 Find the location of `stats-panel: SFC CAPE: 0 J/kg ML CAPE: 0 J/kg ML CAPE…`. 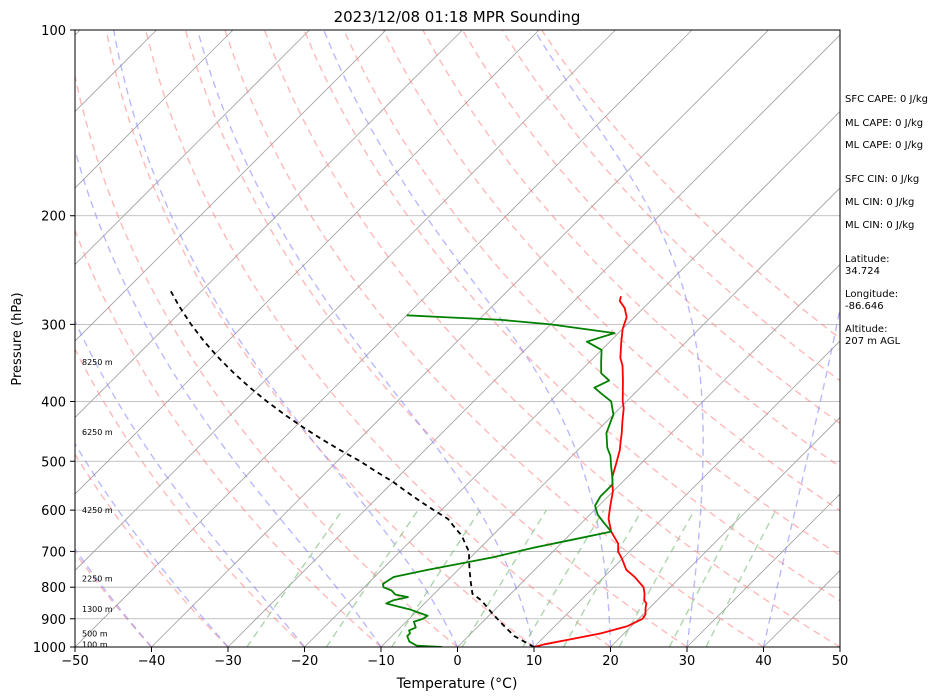

stats-panel: SFC CAPE: 0 J/kg ML CAPE: 0 J/kg ML CAPE… is located at coordinates (886, 220).